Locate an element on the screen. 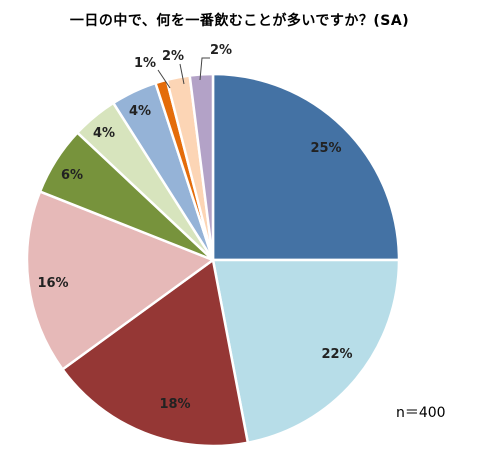 The image size is (479, 466). data-label-9: 2% is located at coordinates (173, 56).